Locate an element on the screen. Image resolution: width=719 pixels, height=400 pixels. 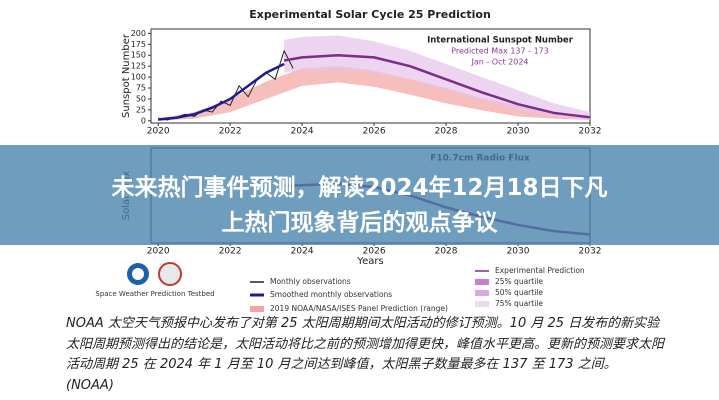
banner-line: 未来热门事件预测，解读2024年12月18日下凡 is located at coordinates (359, 188).